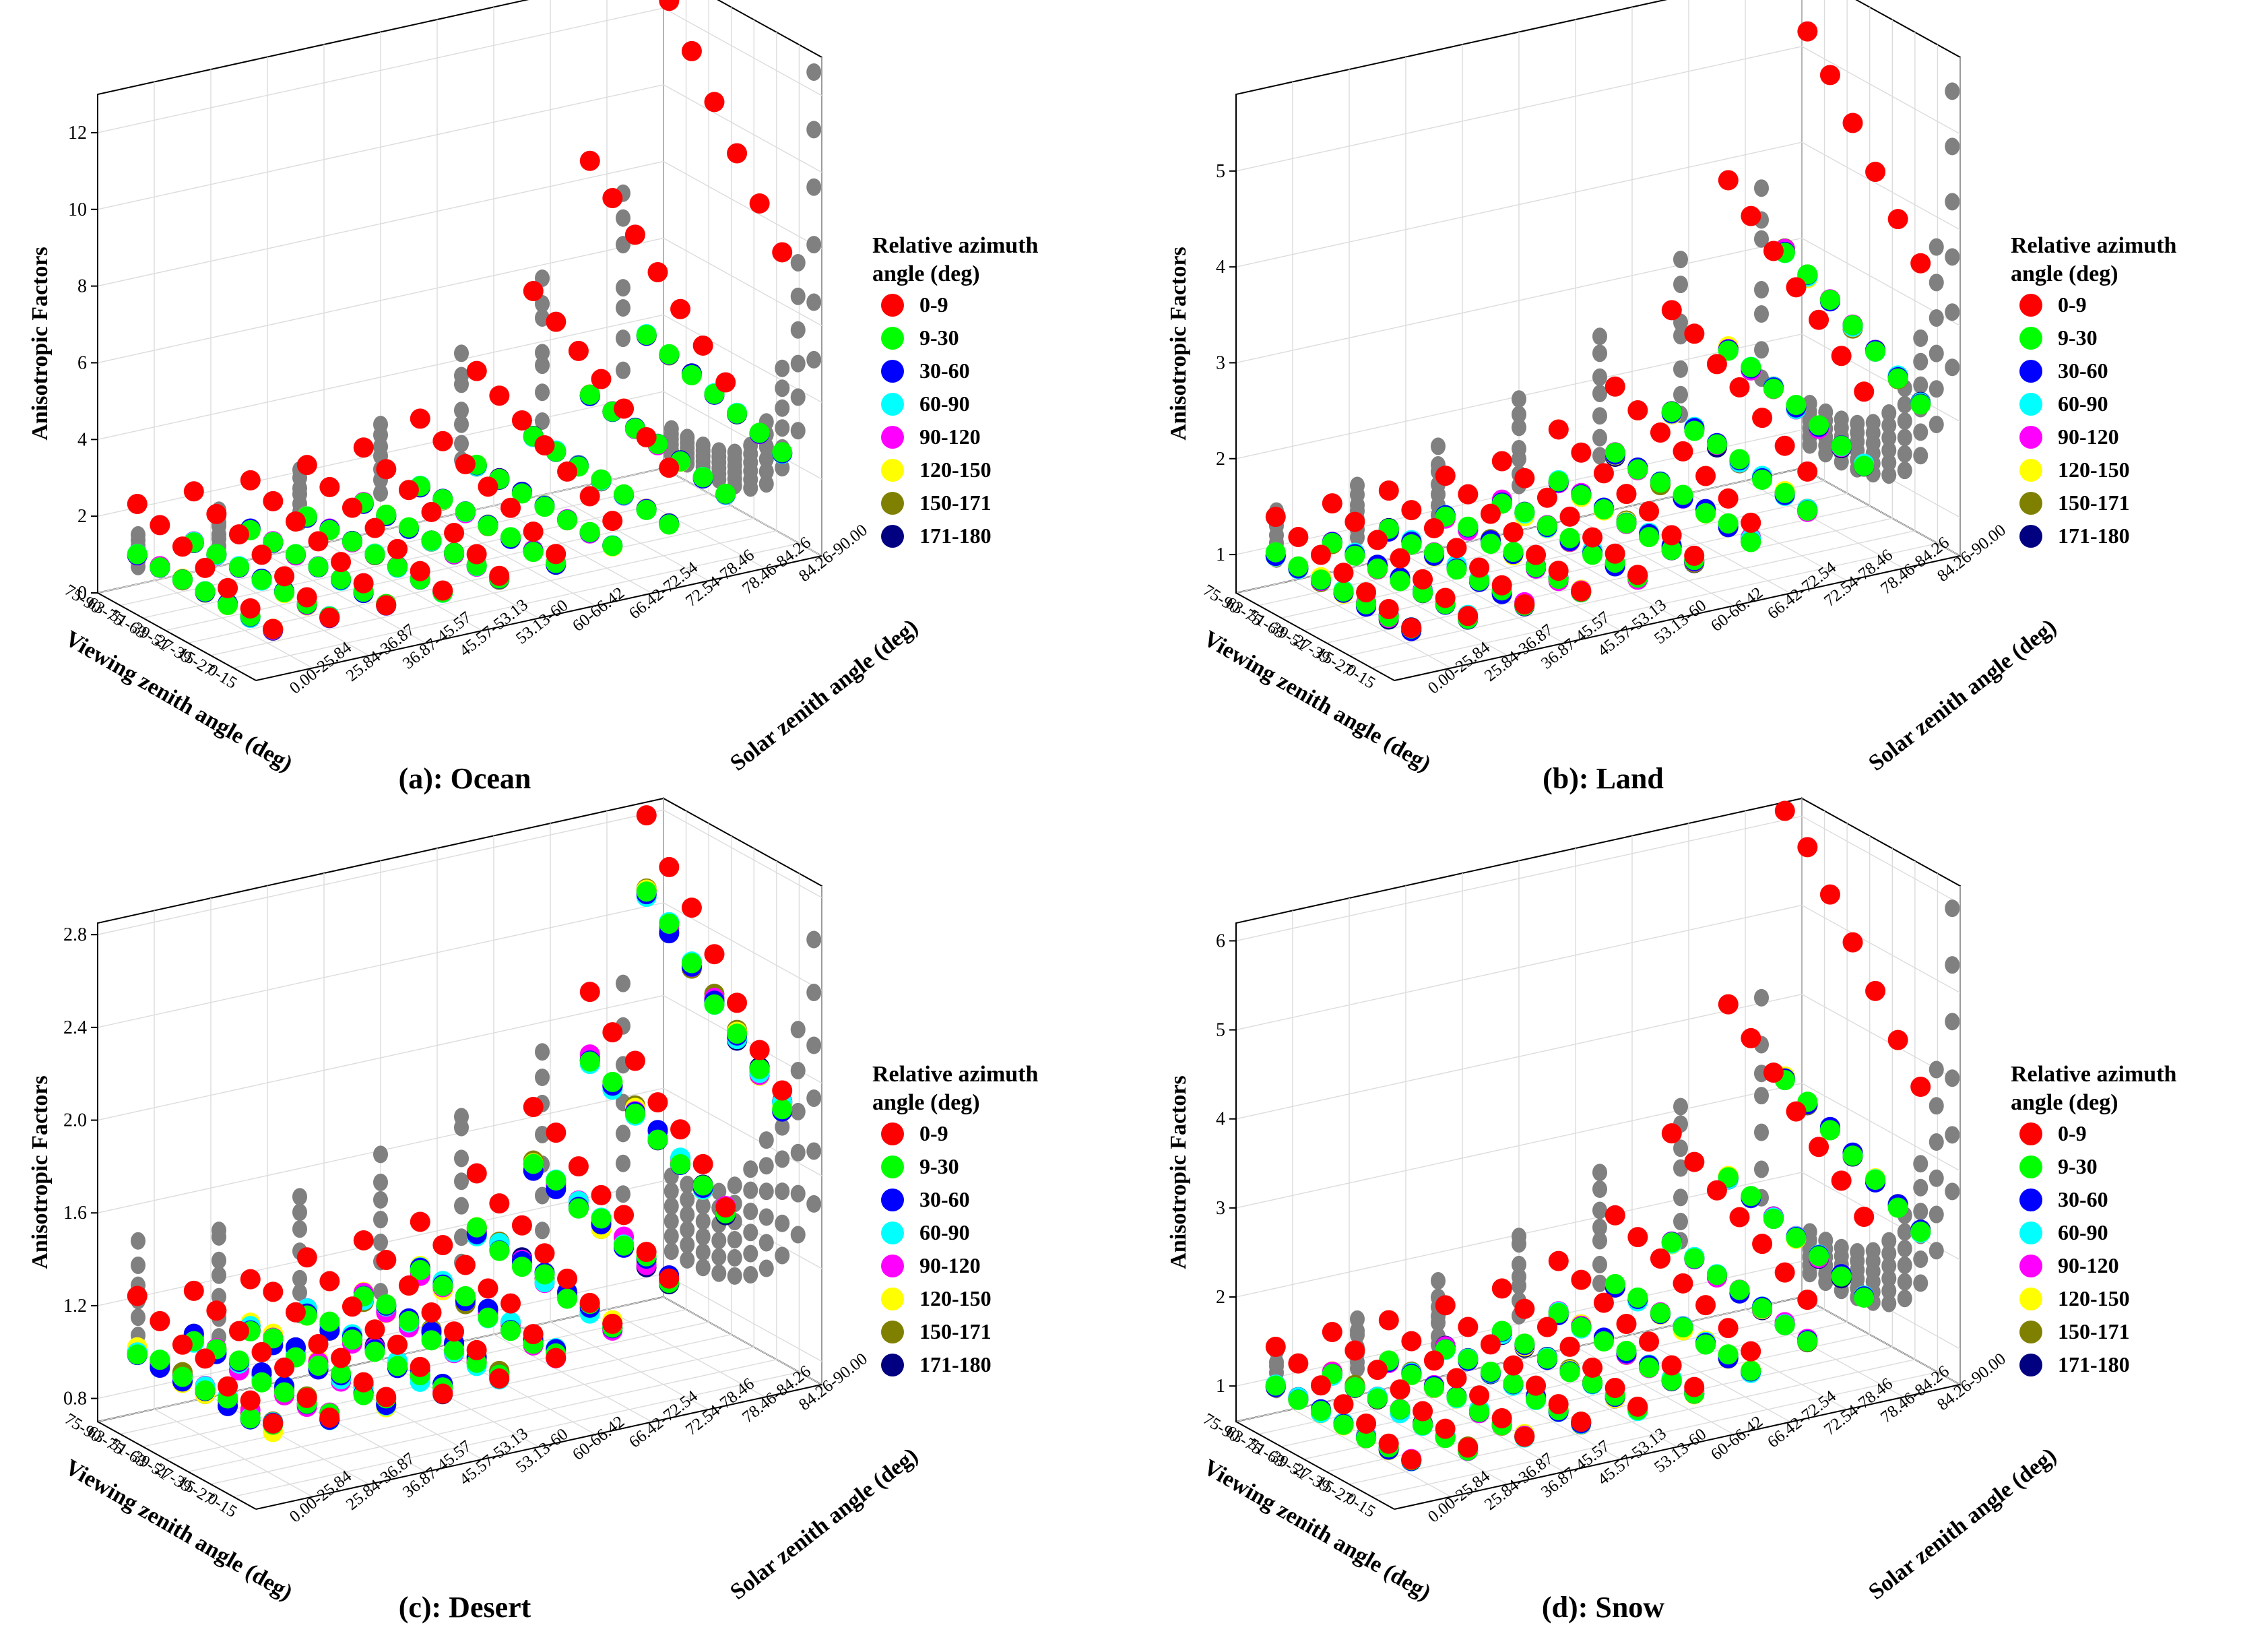 The height and width of the screenshot is (1648, 2268). Describe the element at coordinates (82, 286) in the screenshot. I see `z-tick-label: 8` at that location.